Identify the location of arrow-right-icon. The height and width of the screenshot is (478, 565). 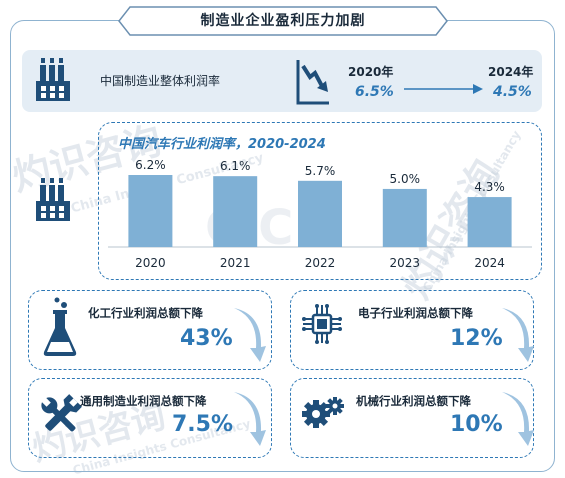
(443, 89).